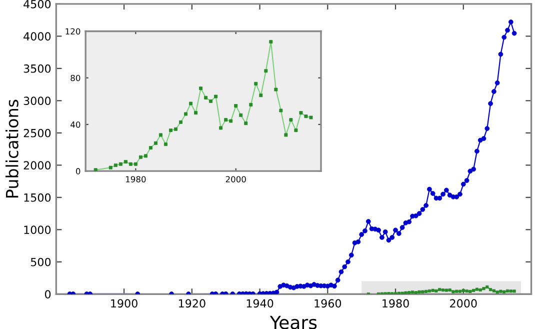 This screenshot has height=329, width=535. What do you see at coordinates (37, 4) in the screenshot?
I see `y-tick-label: 4500` at bounding box center [37, 4].